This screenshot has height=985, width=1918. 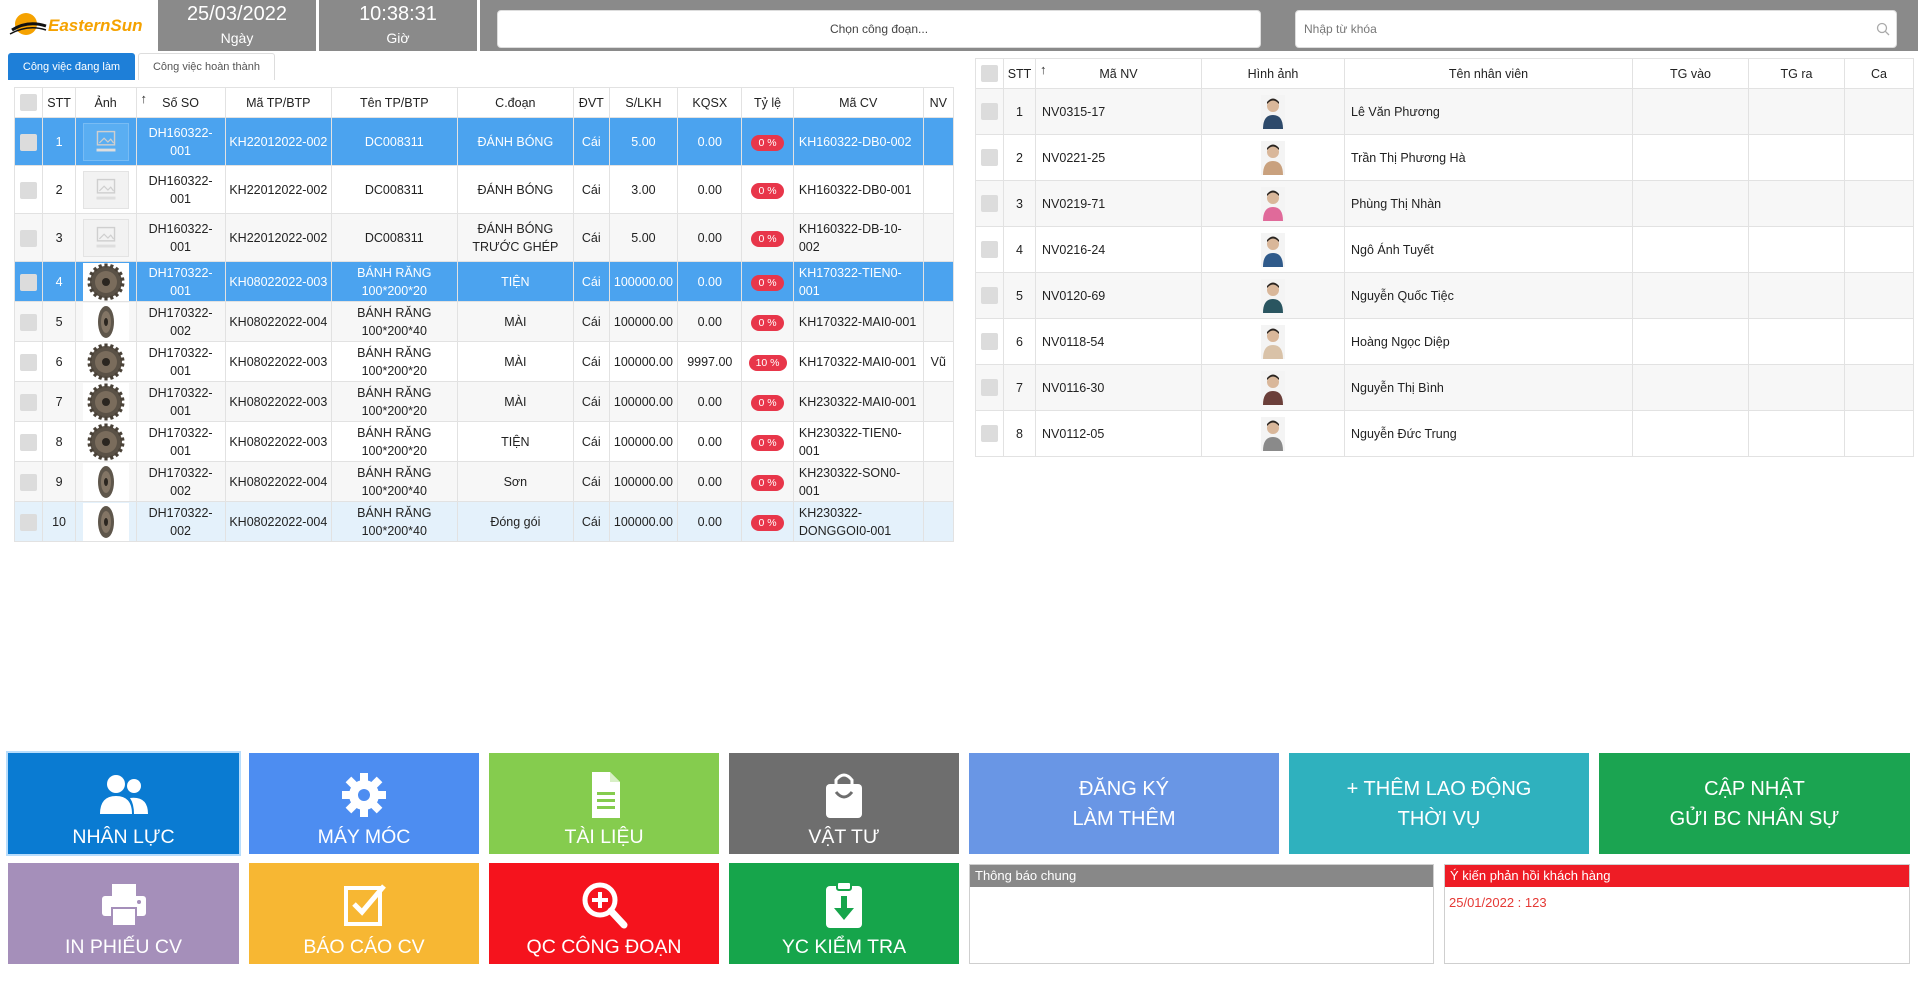 What do you see at coordinates (364, 913) in the screenshot?
I see `bao-cao-cv-button: BÁO CÁO CV` at bounding box center [364, 913].